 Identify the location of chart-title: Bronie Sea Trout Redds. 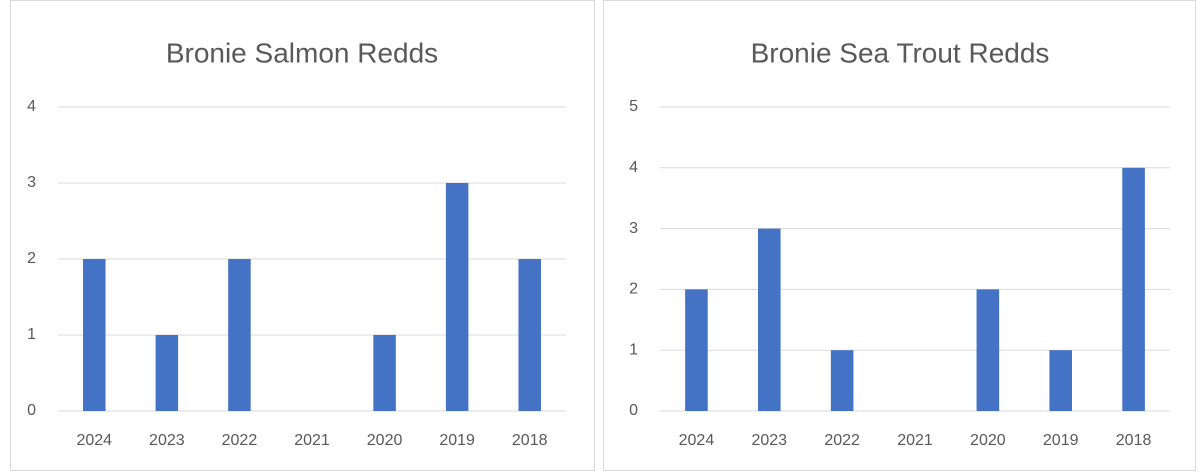
(900, 52).